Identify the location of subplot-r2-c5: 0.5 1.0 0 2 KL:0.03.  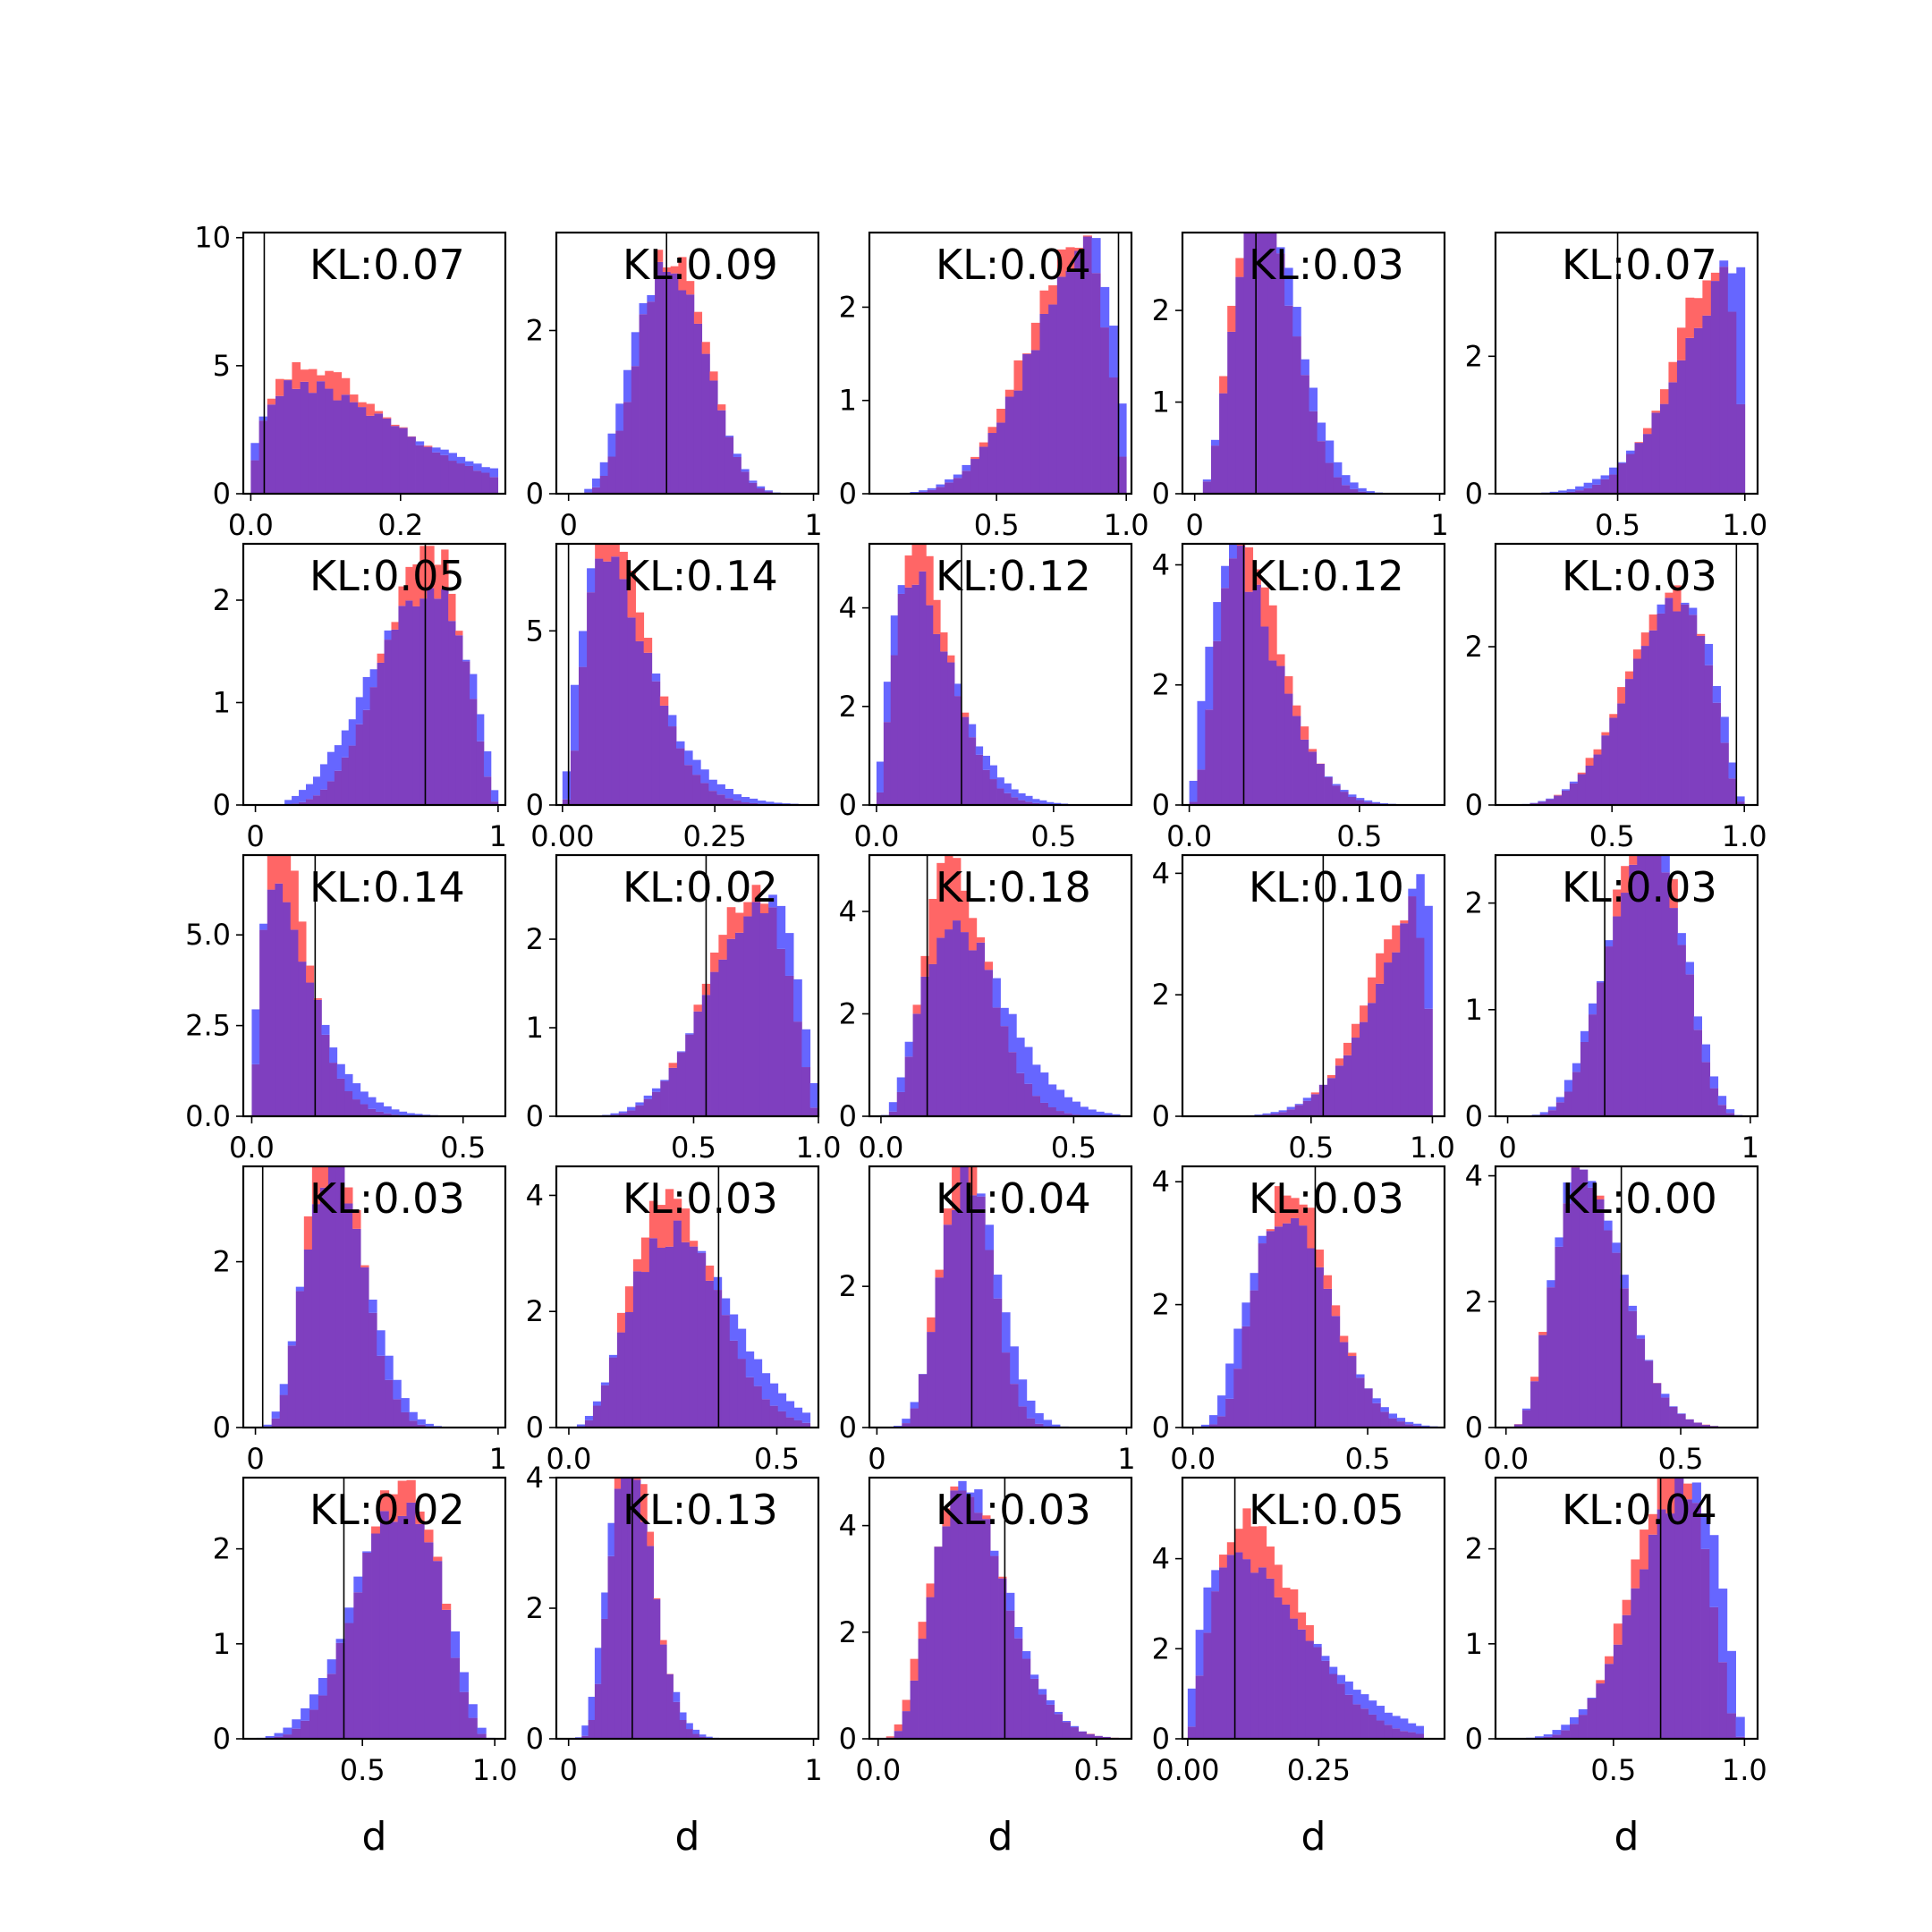
(1616, 697).